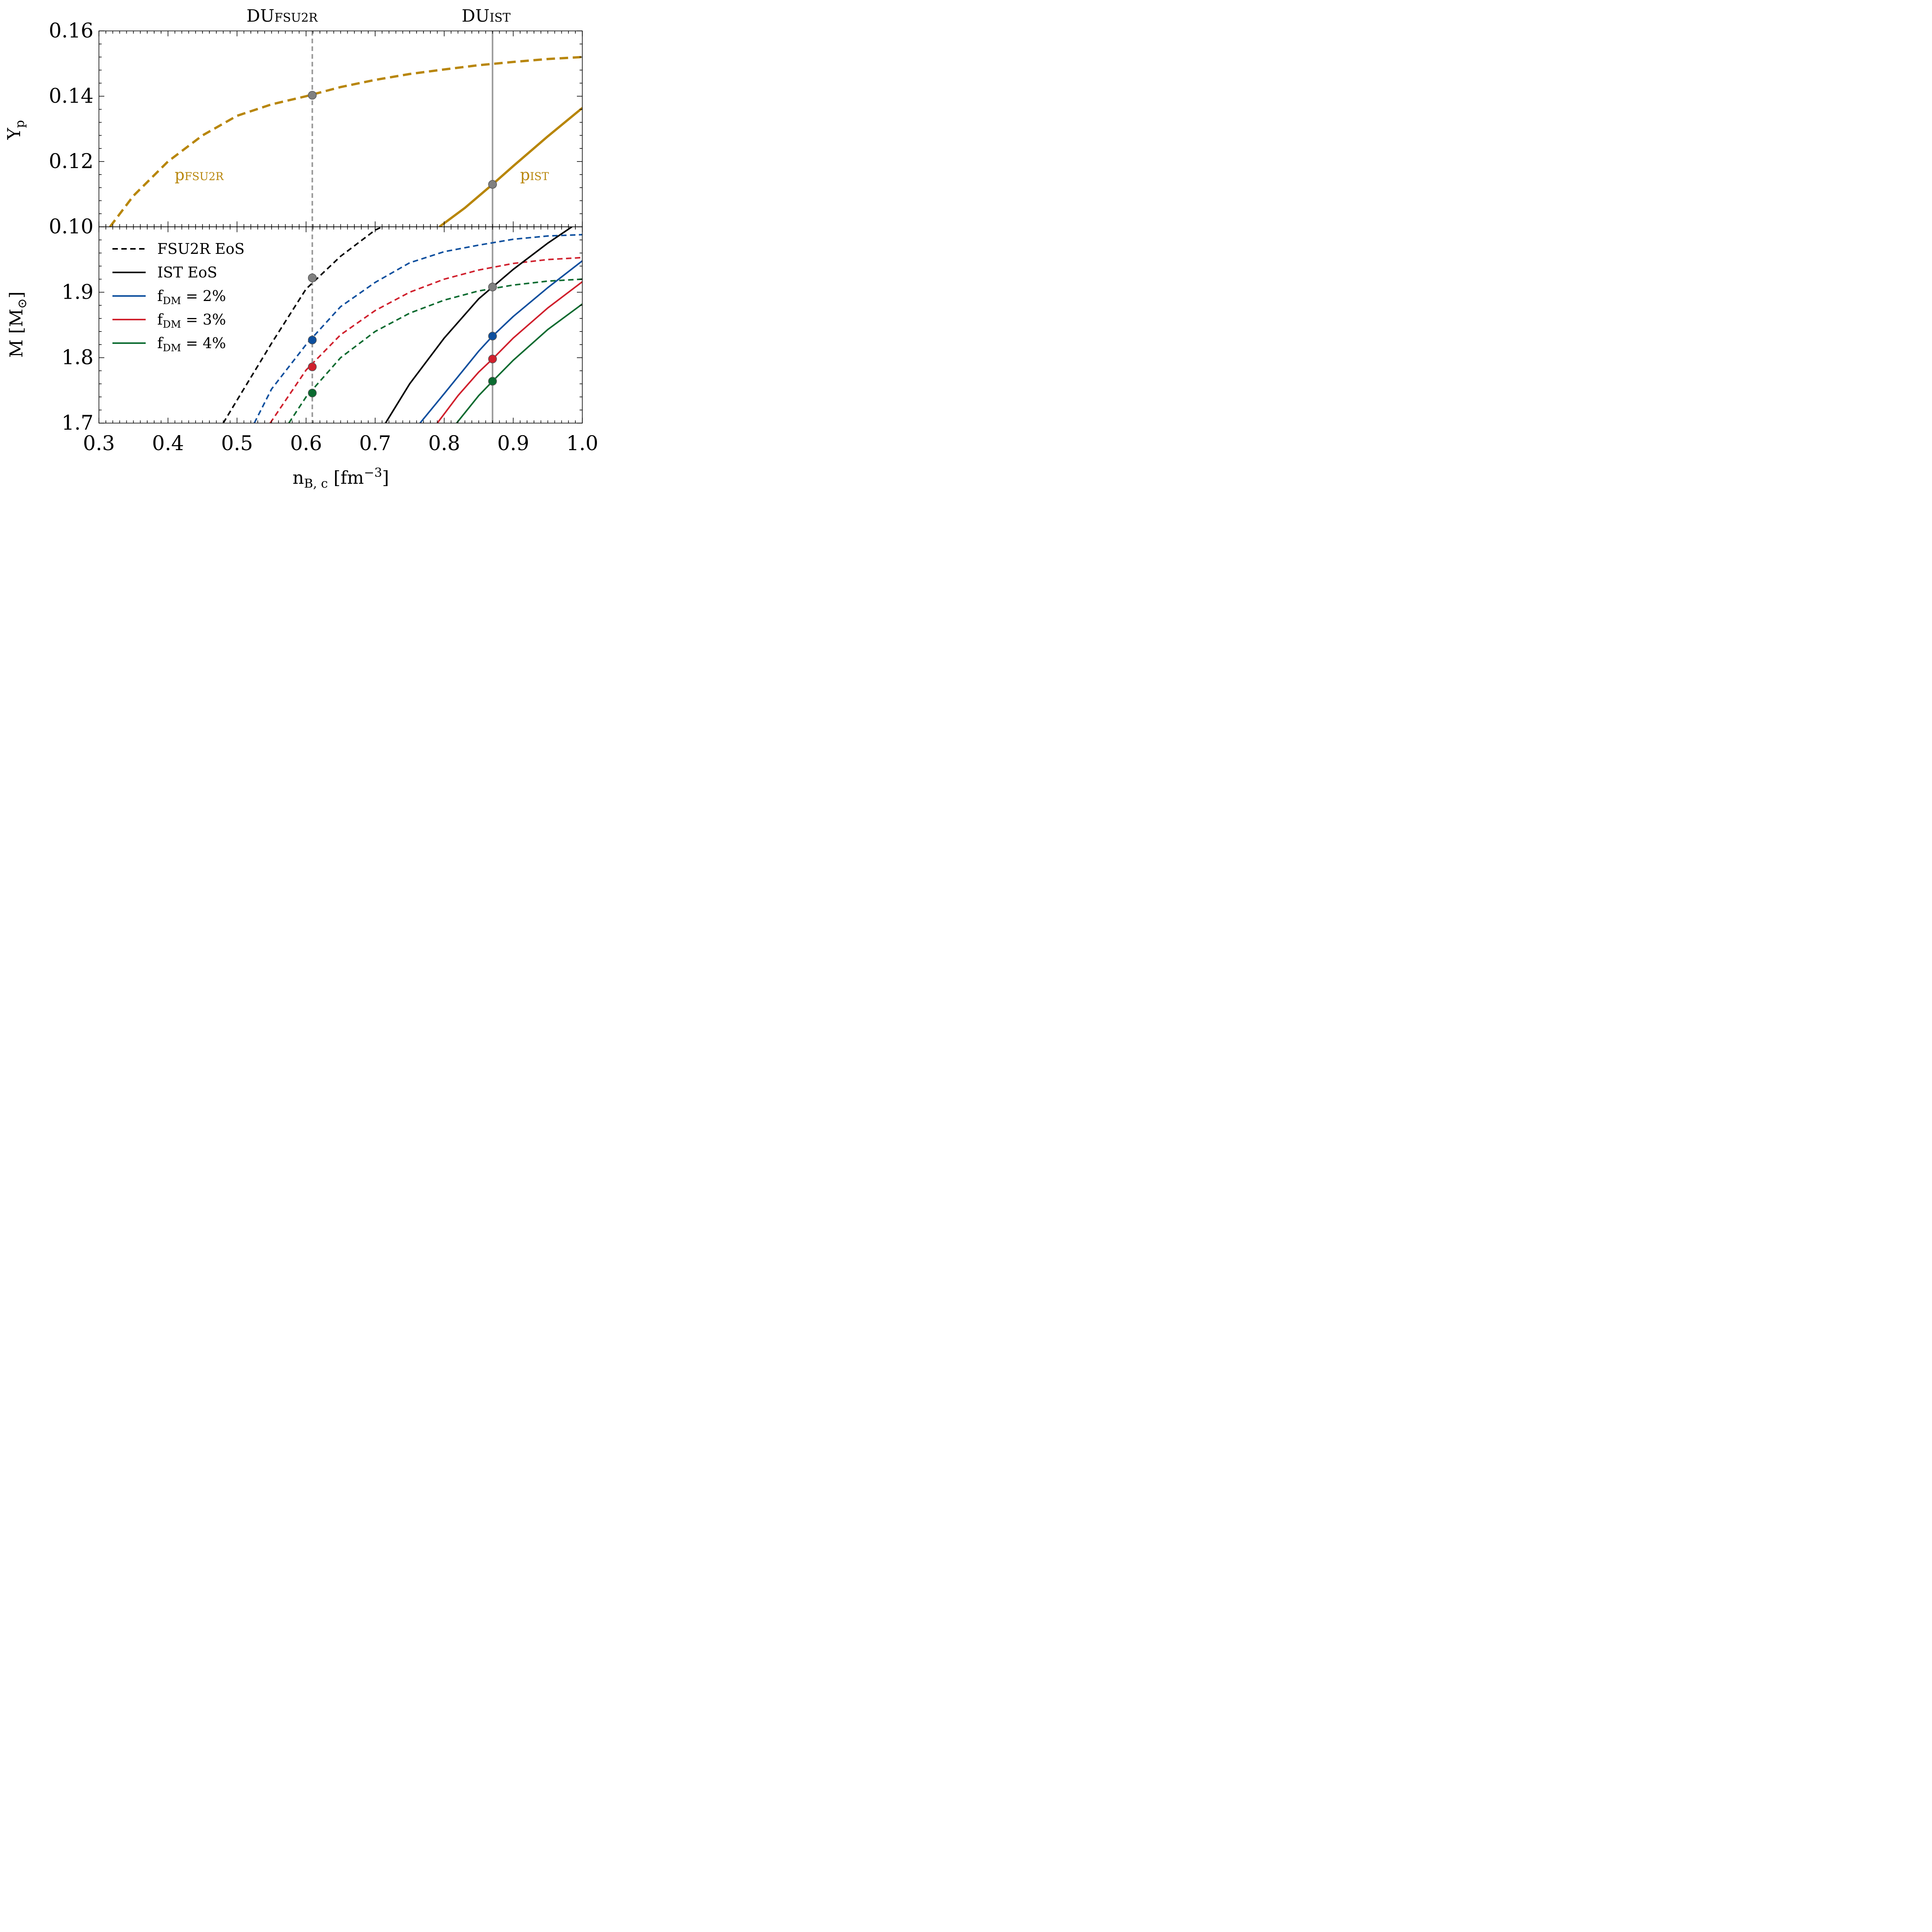  I want to click on x-axis-label: nB, c [fm−3], so click(341, 478).